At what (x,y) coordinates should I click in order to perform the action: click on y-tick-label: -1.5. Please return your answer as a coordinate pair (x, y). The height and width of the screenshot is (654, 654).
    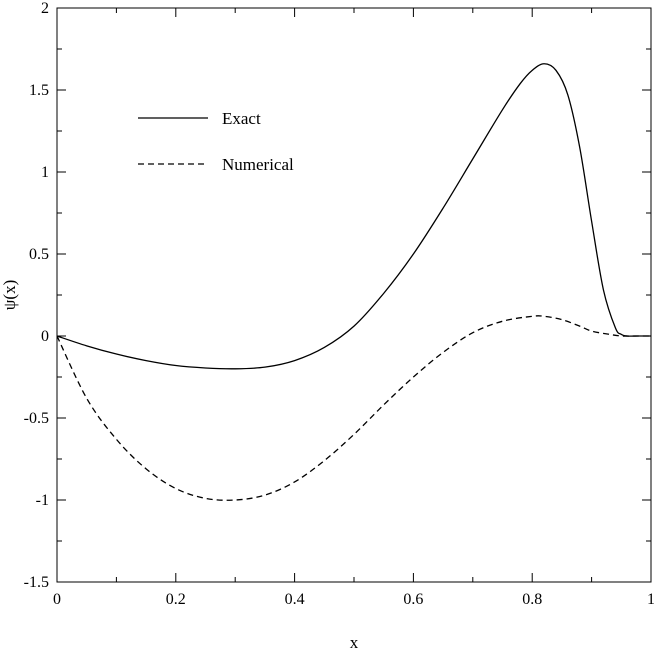
    Looking at the image, I should click on (36, 582).